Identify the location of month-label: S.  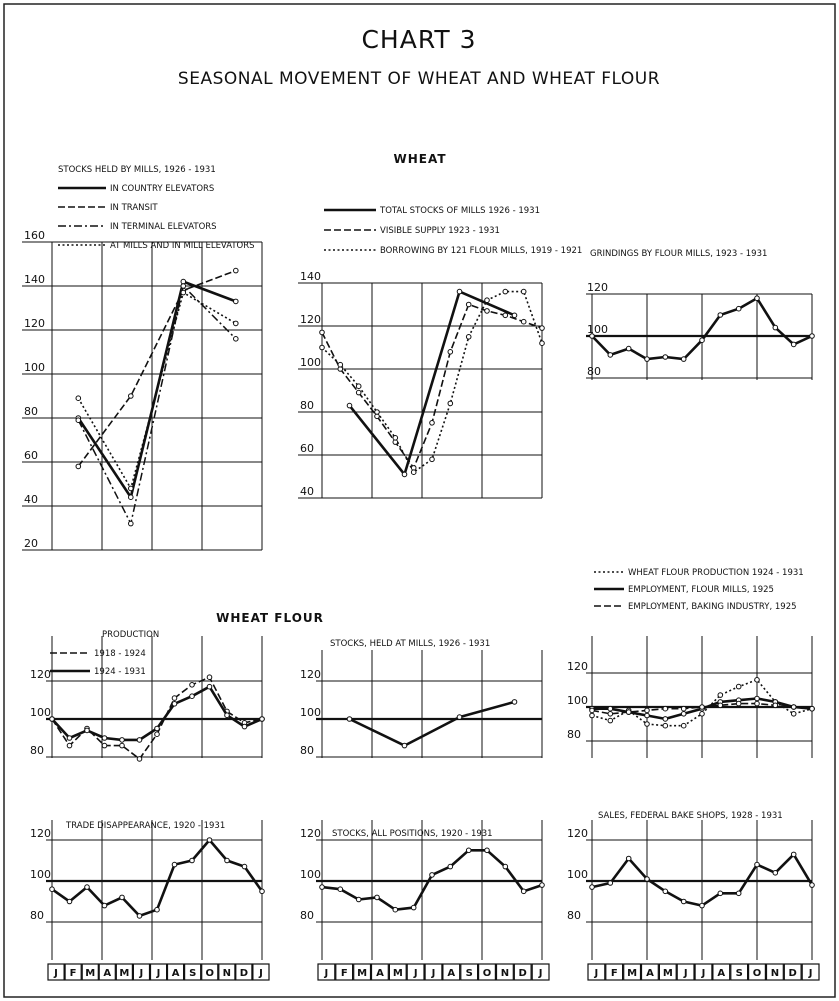
(469, 973).